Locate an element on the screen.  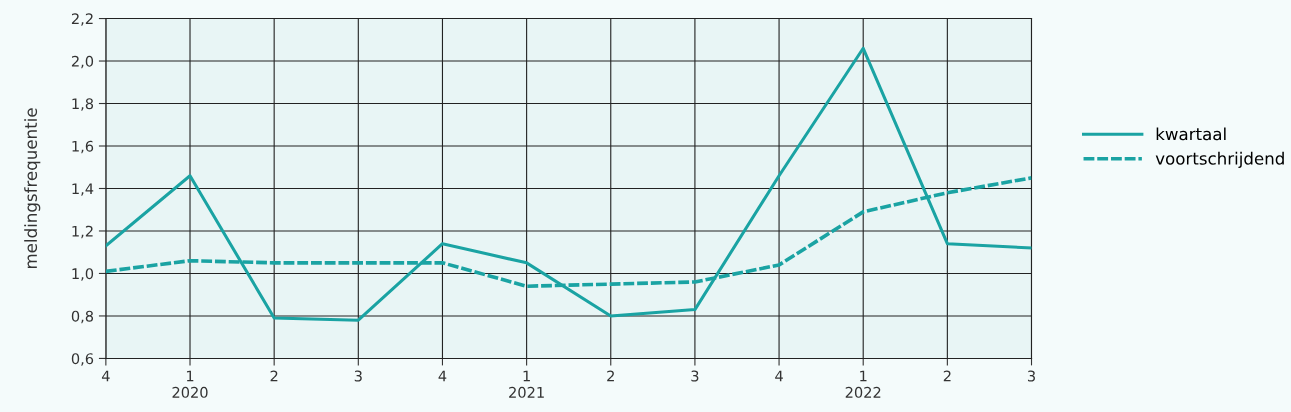
x-tick-label: 1 2021 is located at coordinates (526, 384).